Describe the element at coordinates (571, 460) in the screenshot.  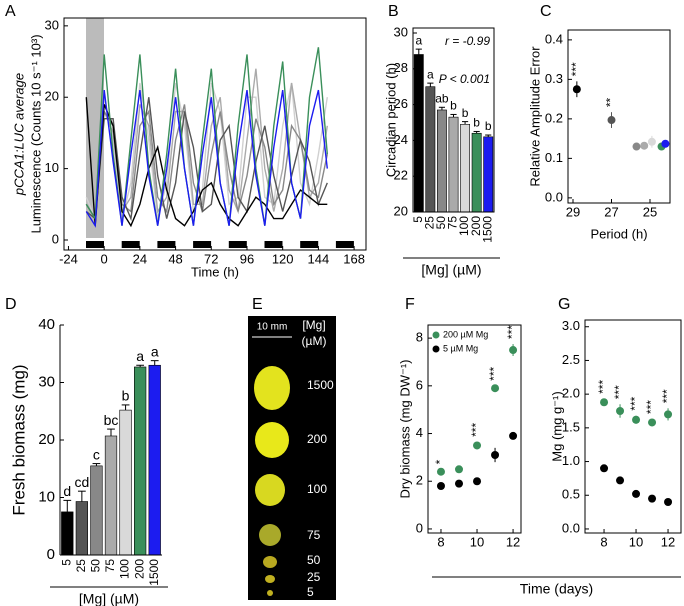
I see `y-tick-label: 1.0` at that location.